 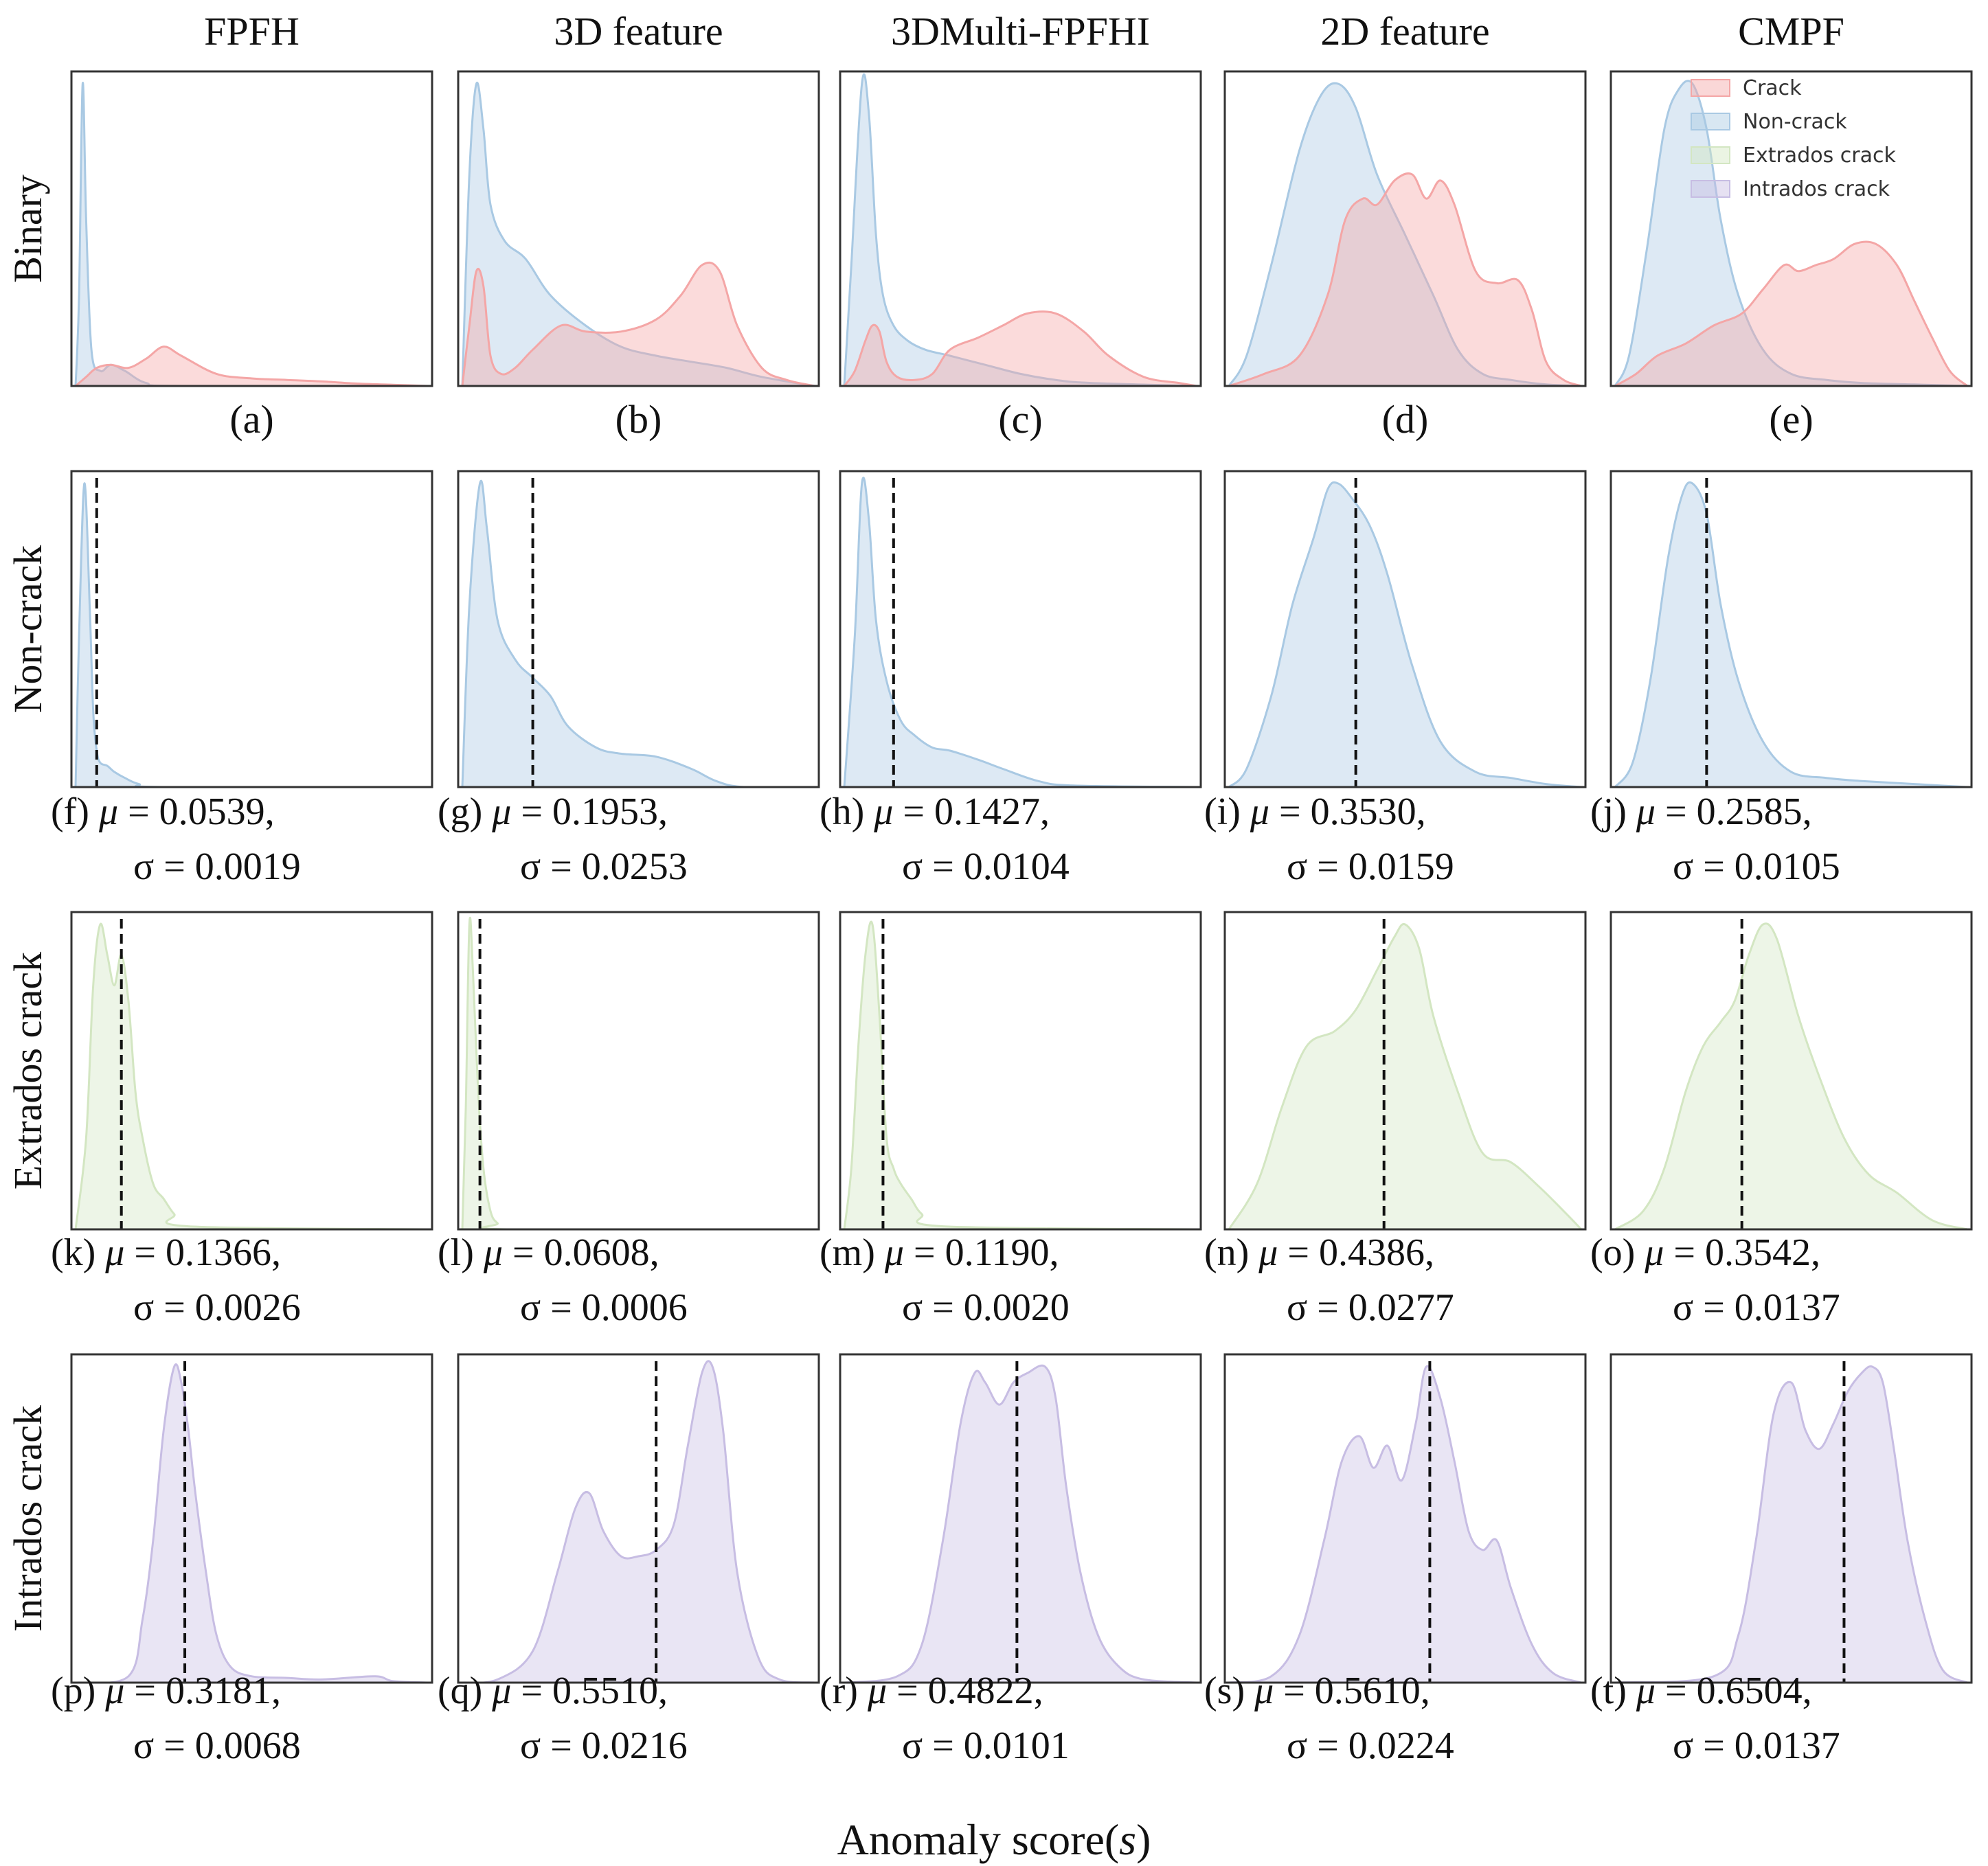 What do you see at coordinates (939, 1252) in the screenshot?
I see `mu-caption: (m) μ = 0.1190,` at bounding box center [939, 1252].